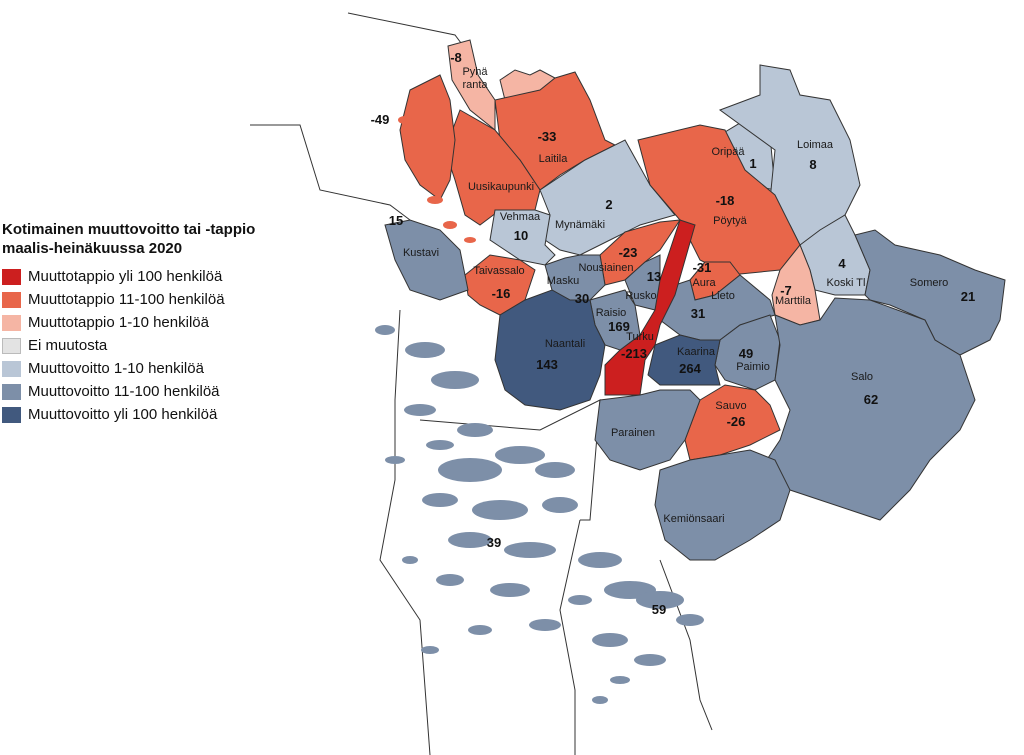 Image resolution: width=1024 pixels, height=755 pixels. What do you see at coordinates (547, 136) in the screenshot?
I see `municipality-value: -33` at bounding box center [547, 136].